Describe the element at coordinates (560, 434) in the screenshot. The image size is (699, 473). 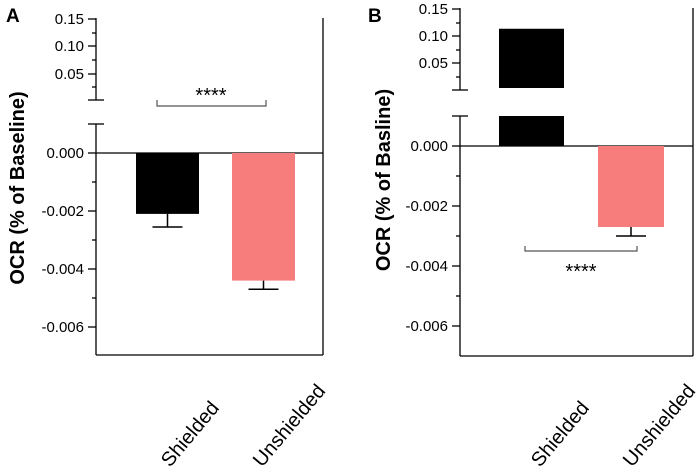
I see `panel-b-category-label-shielded: Shielded` at that location.